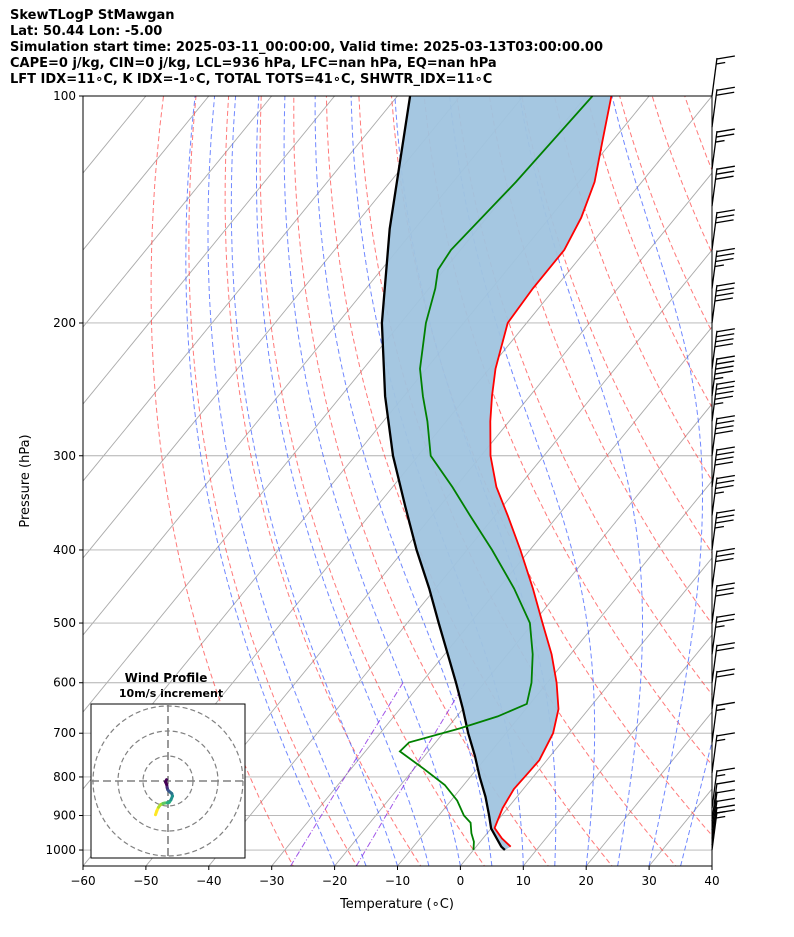 This screenshot has width=794, height=937. I want to click on x-tick-label: −30, so click(271, 881).